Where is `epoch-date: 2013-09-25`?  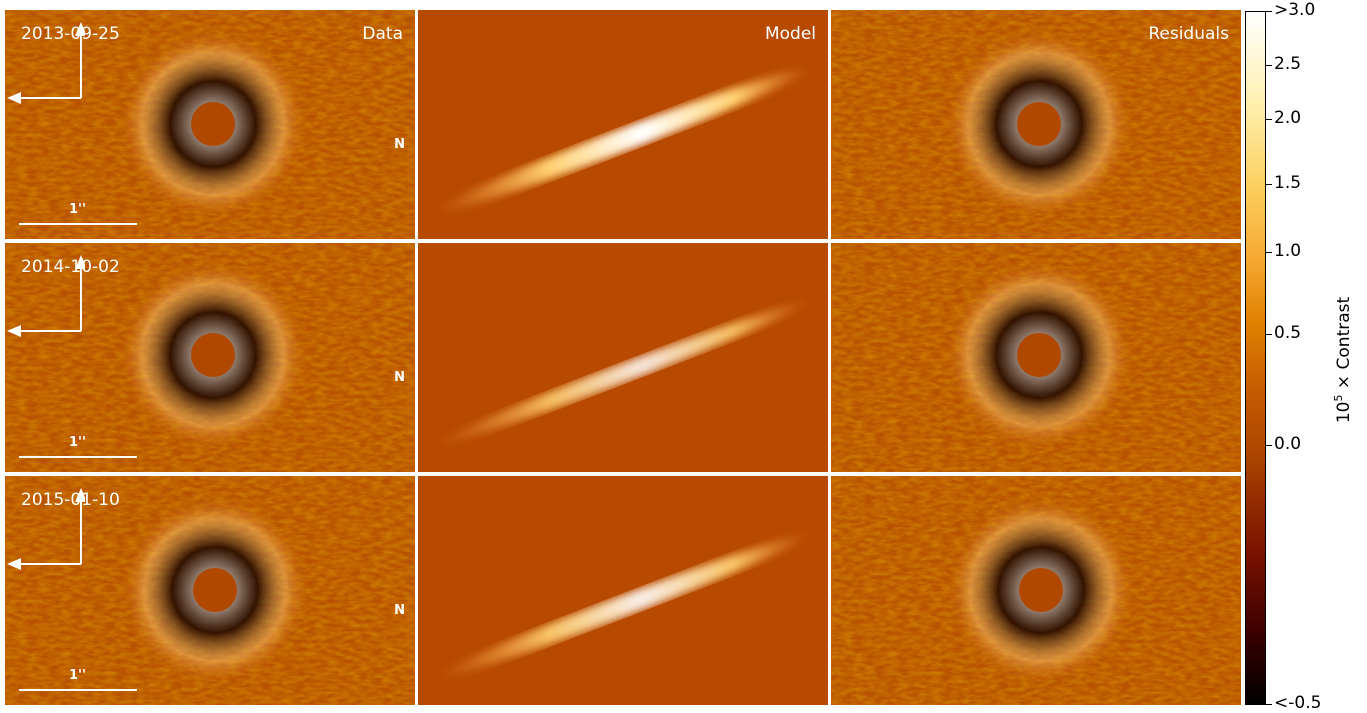
epoch-date: 2013-09-25 is located at coordinates (70, 34).